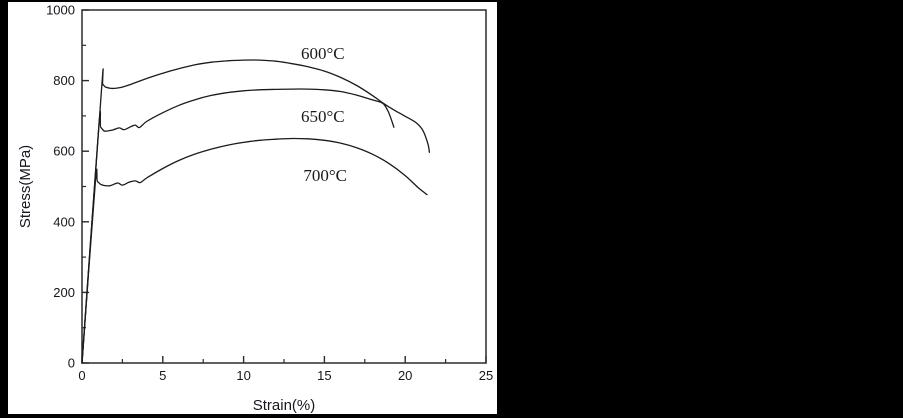 The image size is (903, 418). I want to click on y-tick-label: 200, so click(64, 292).